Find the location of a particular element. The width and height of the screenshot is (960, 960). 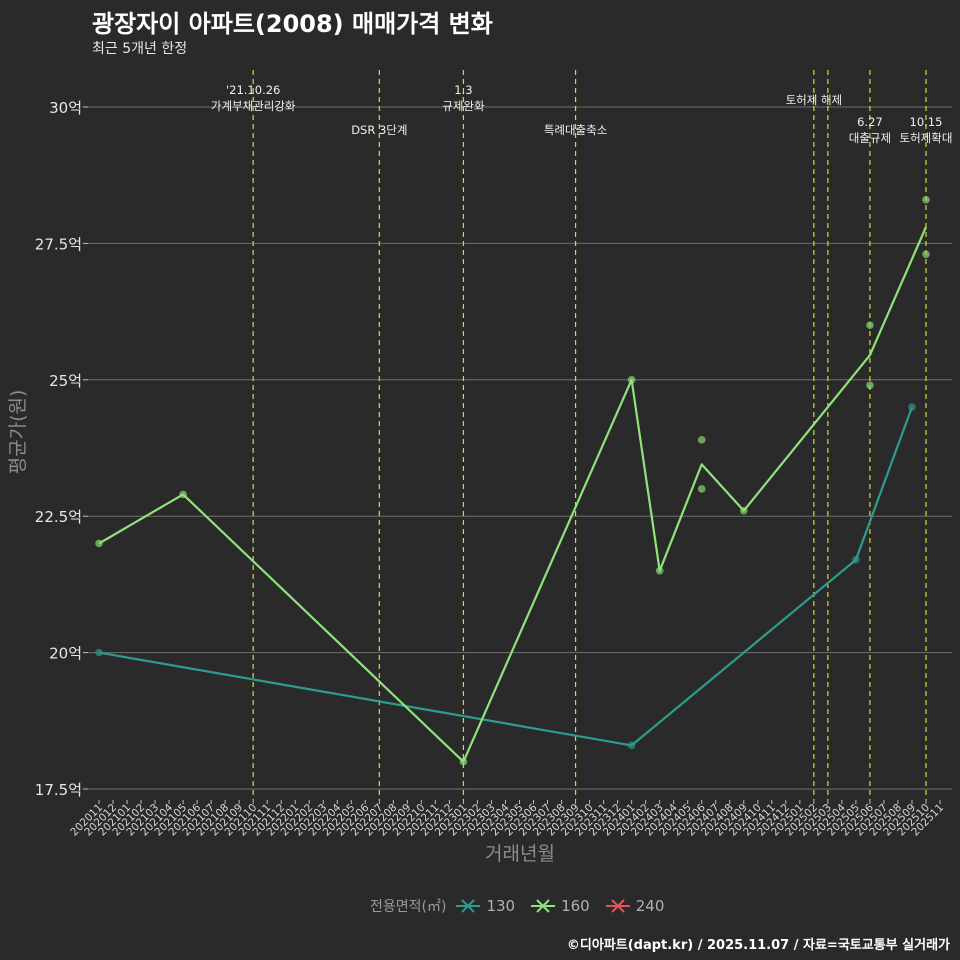

y-tick-label: 25억 is located at coordinates (65, 381).